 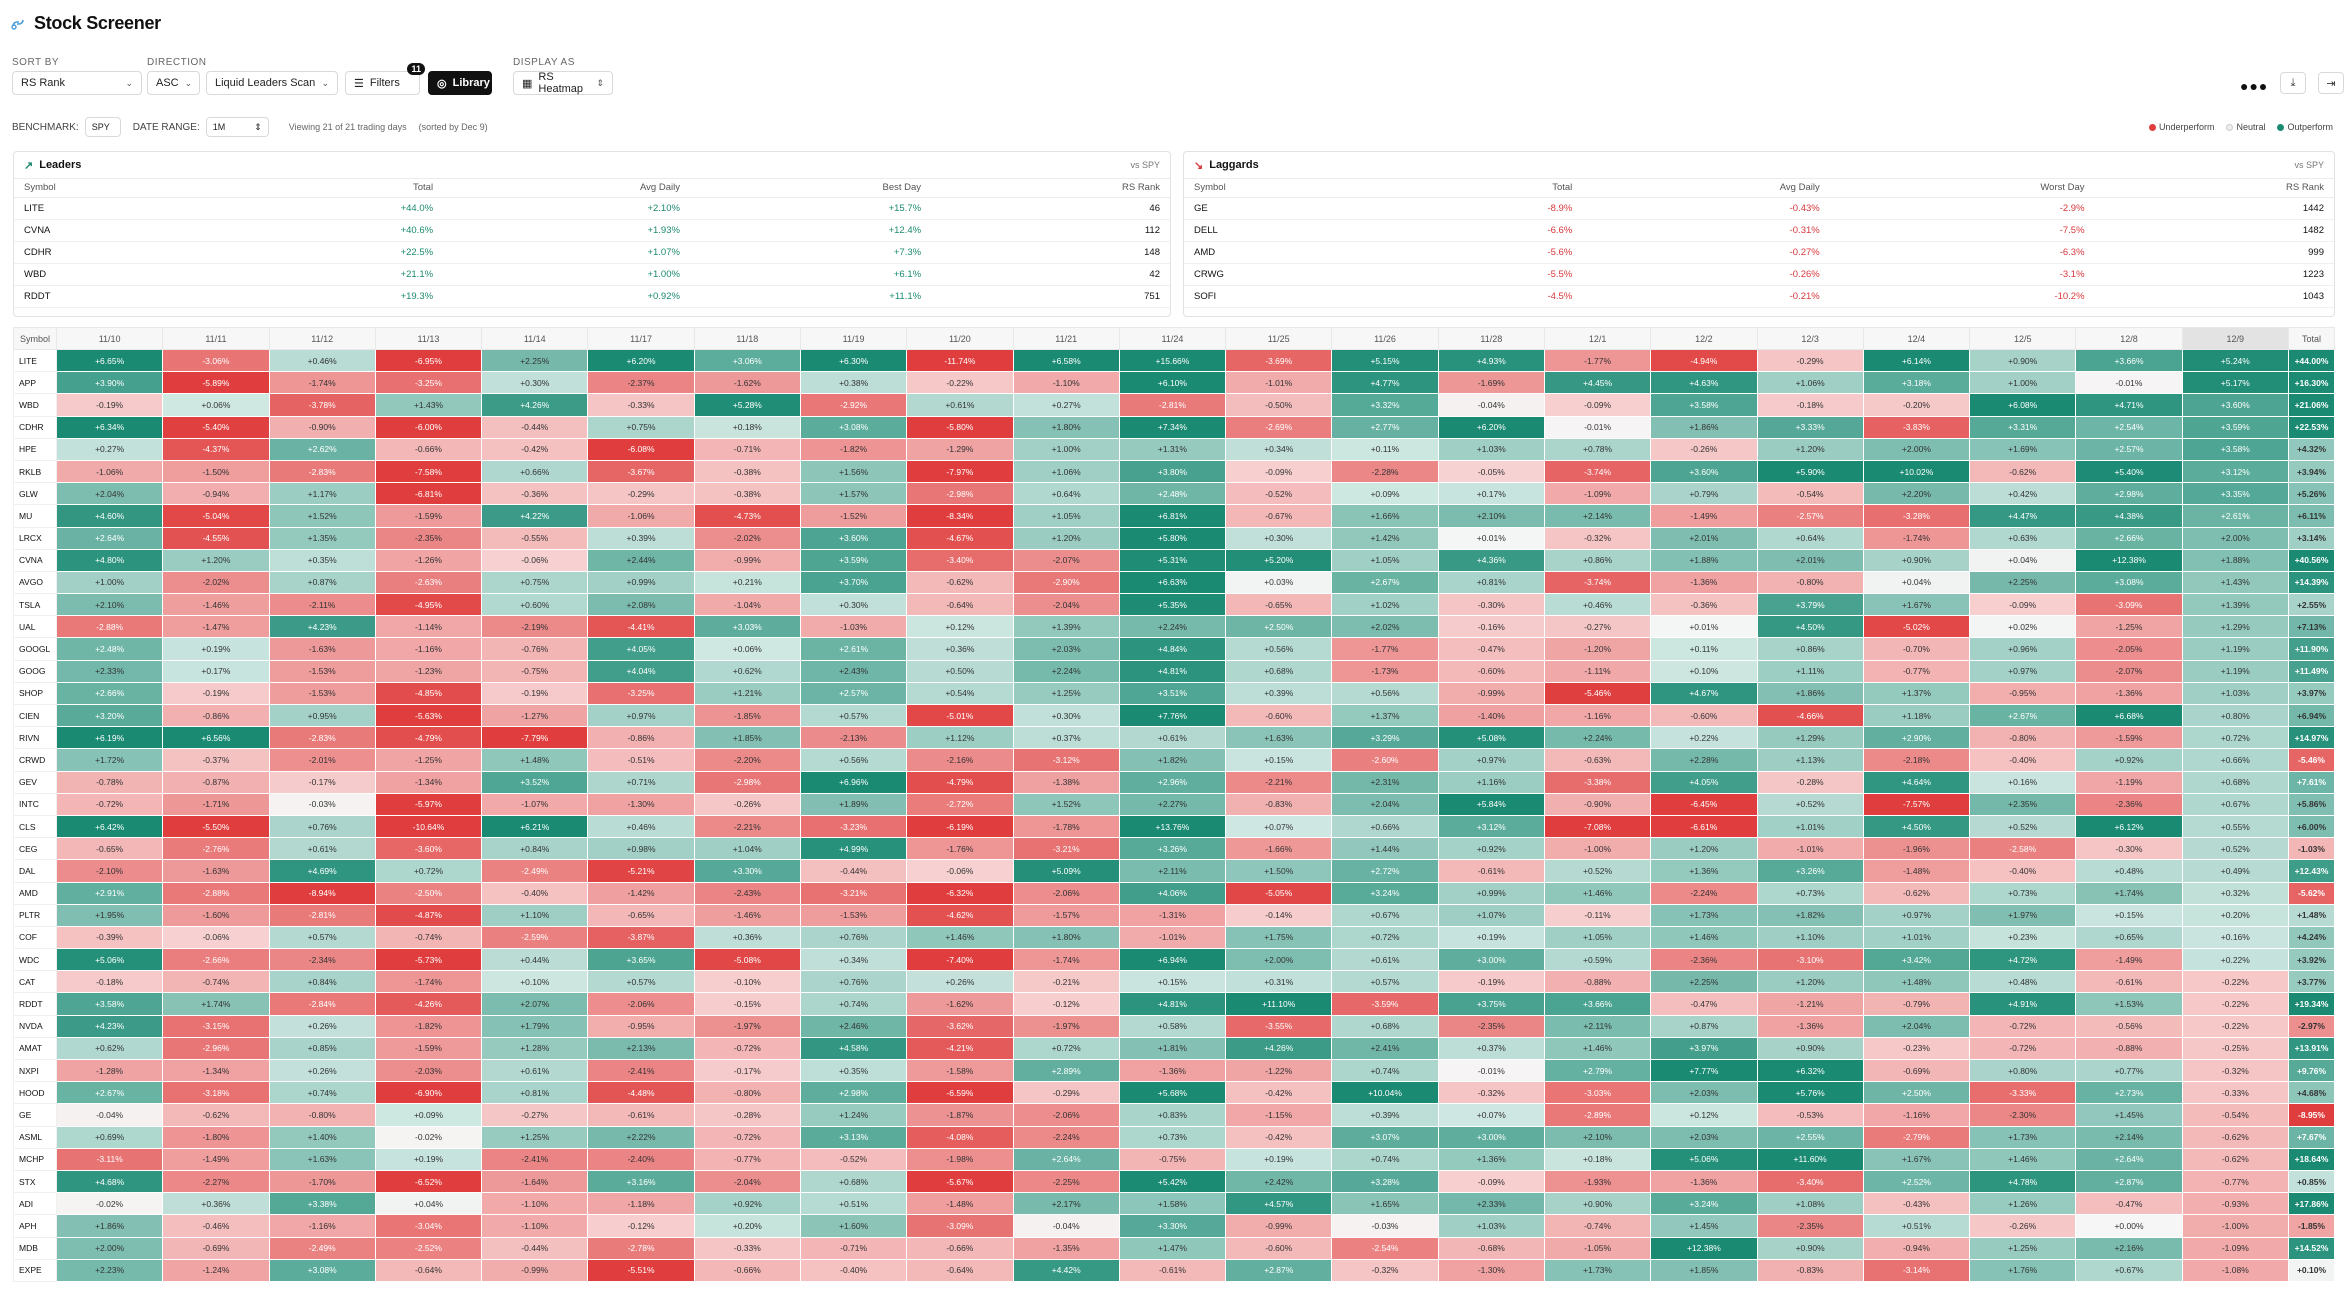 I want to click on heatmap-cell: -2.88%, so click(x=109, y=627).